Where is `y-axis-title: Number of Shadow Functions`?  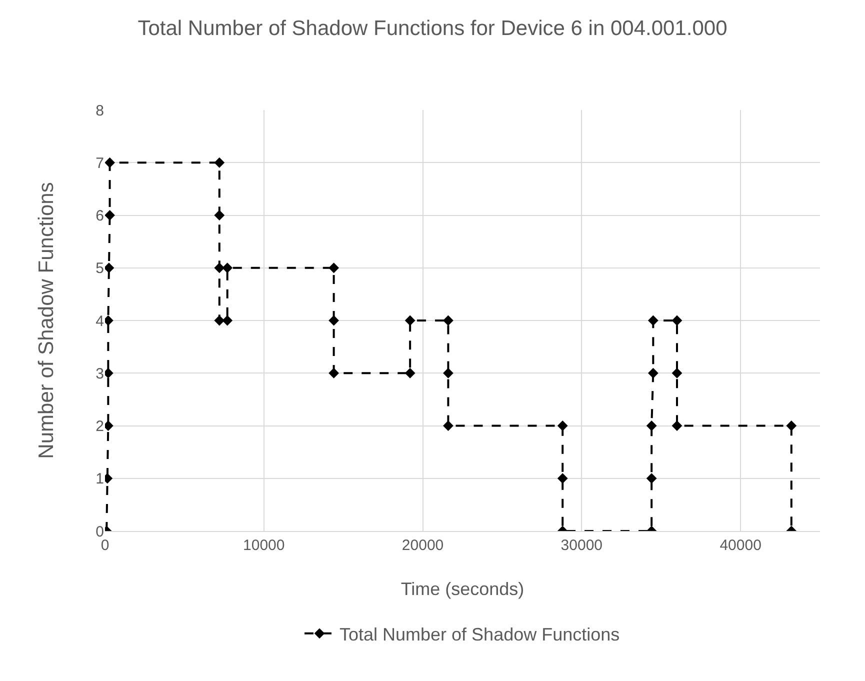
y-axis-title: Number of Shadow Functions is located at coordinates (46, 320).